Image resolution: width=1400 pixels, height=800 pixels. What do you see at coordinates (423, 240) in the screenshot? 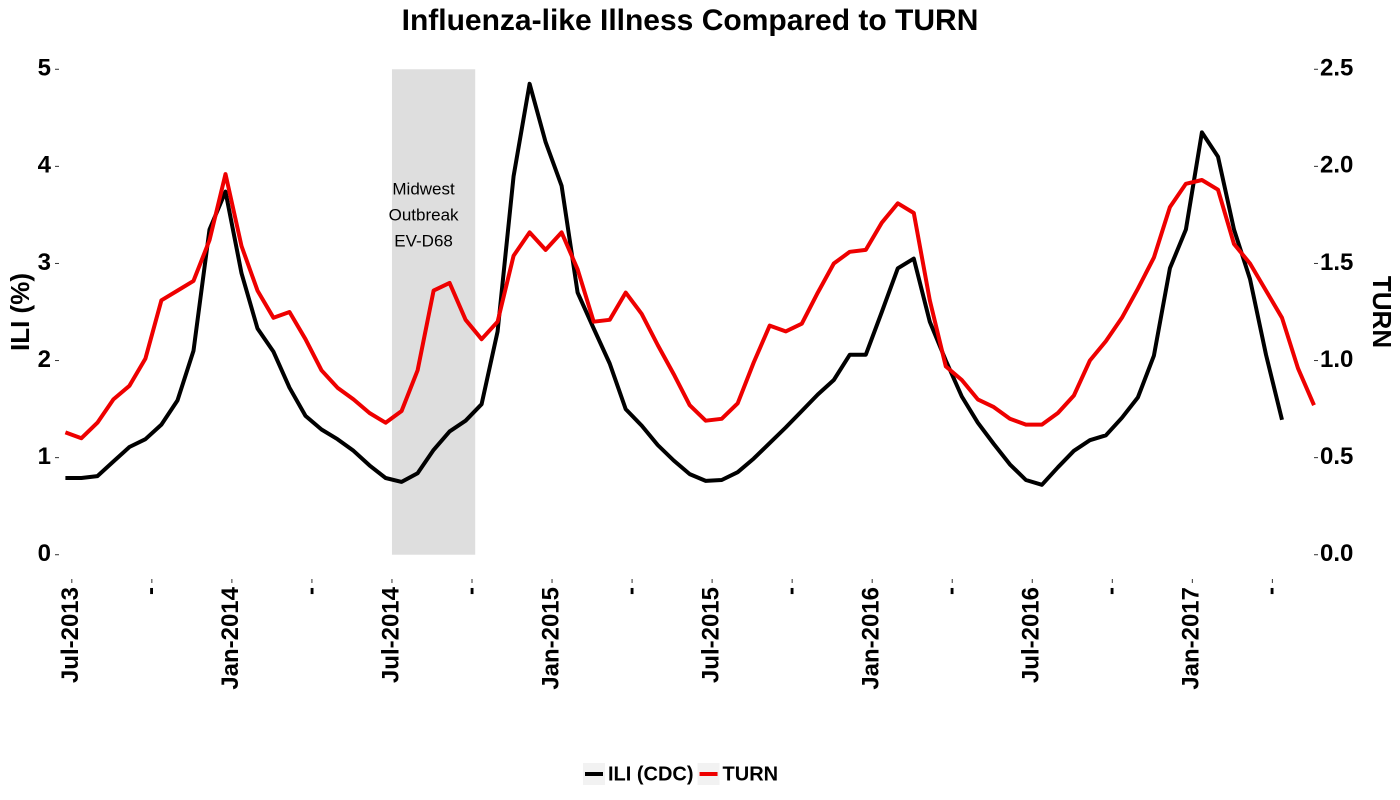
I see `annotation: EV-D68` at bounding box center [423, 240].